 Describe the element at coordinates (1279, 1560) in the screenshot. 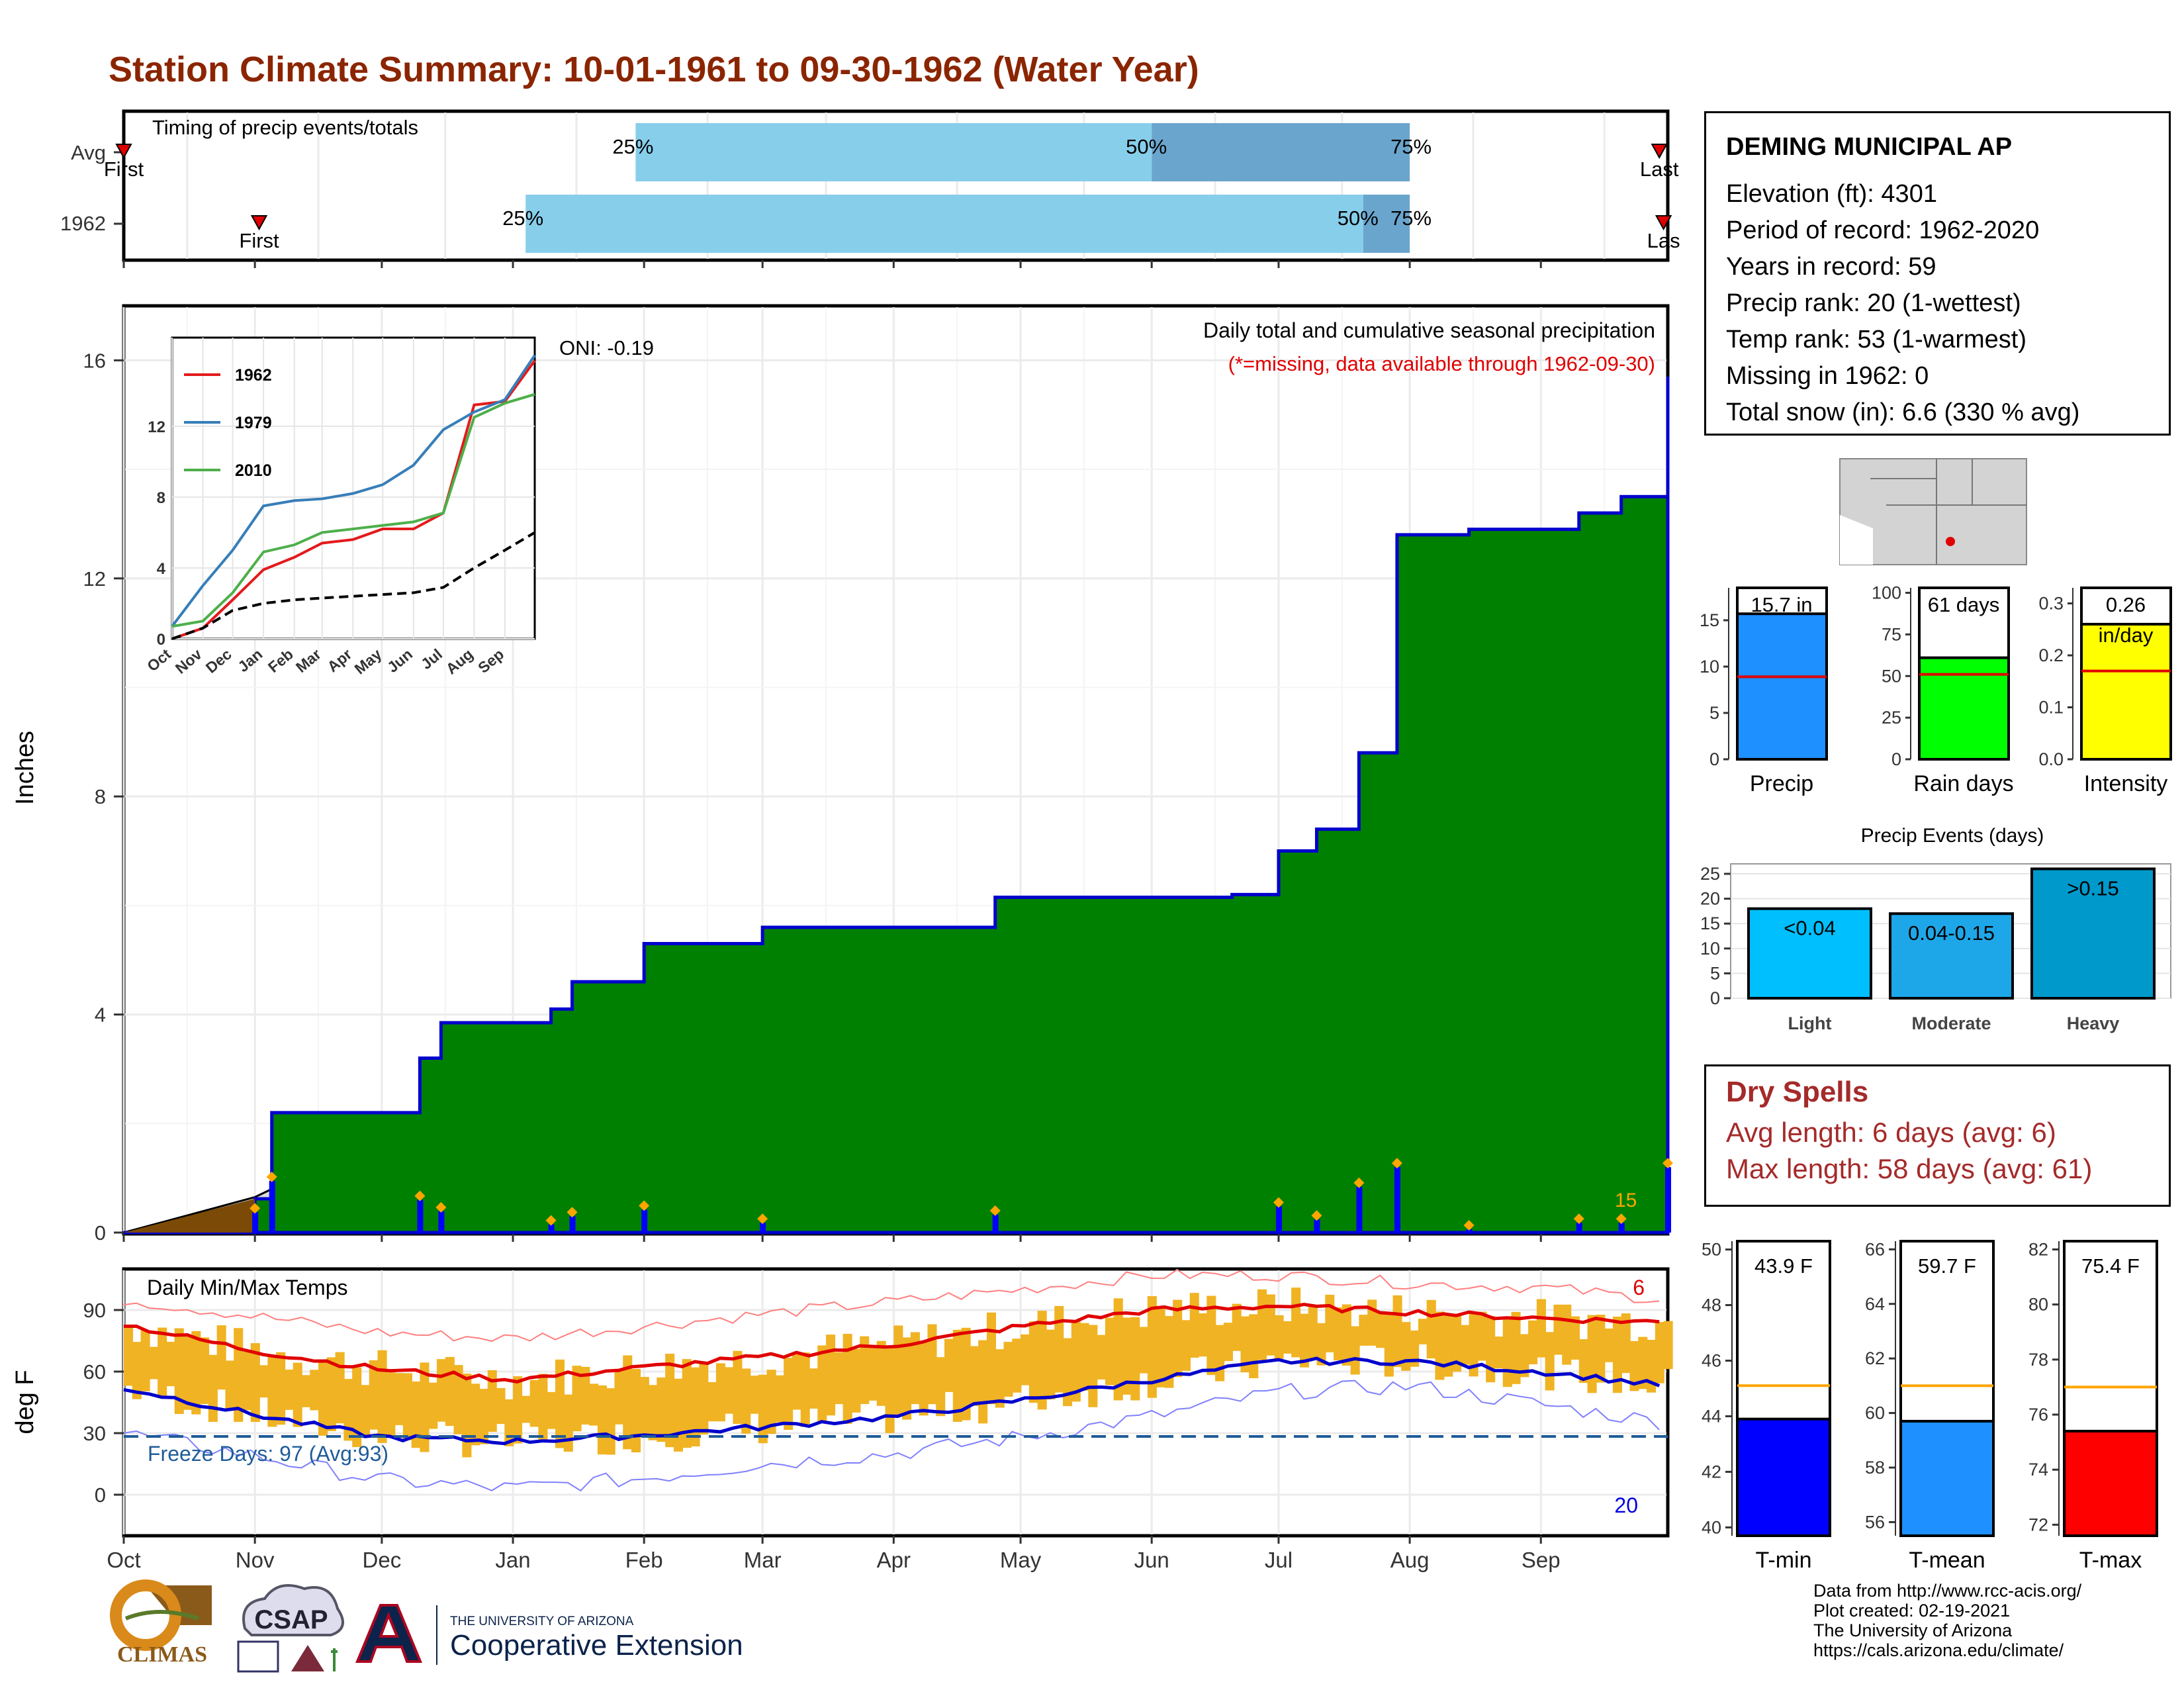

I see `month-tick-label: Jul` at that location.